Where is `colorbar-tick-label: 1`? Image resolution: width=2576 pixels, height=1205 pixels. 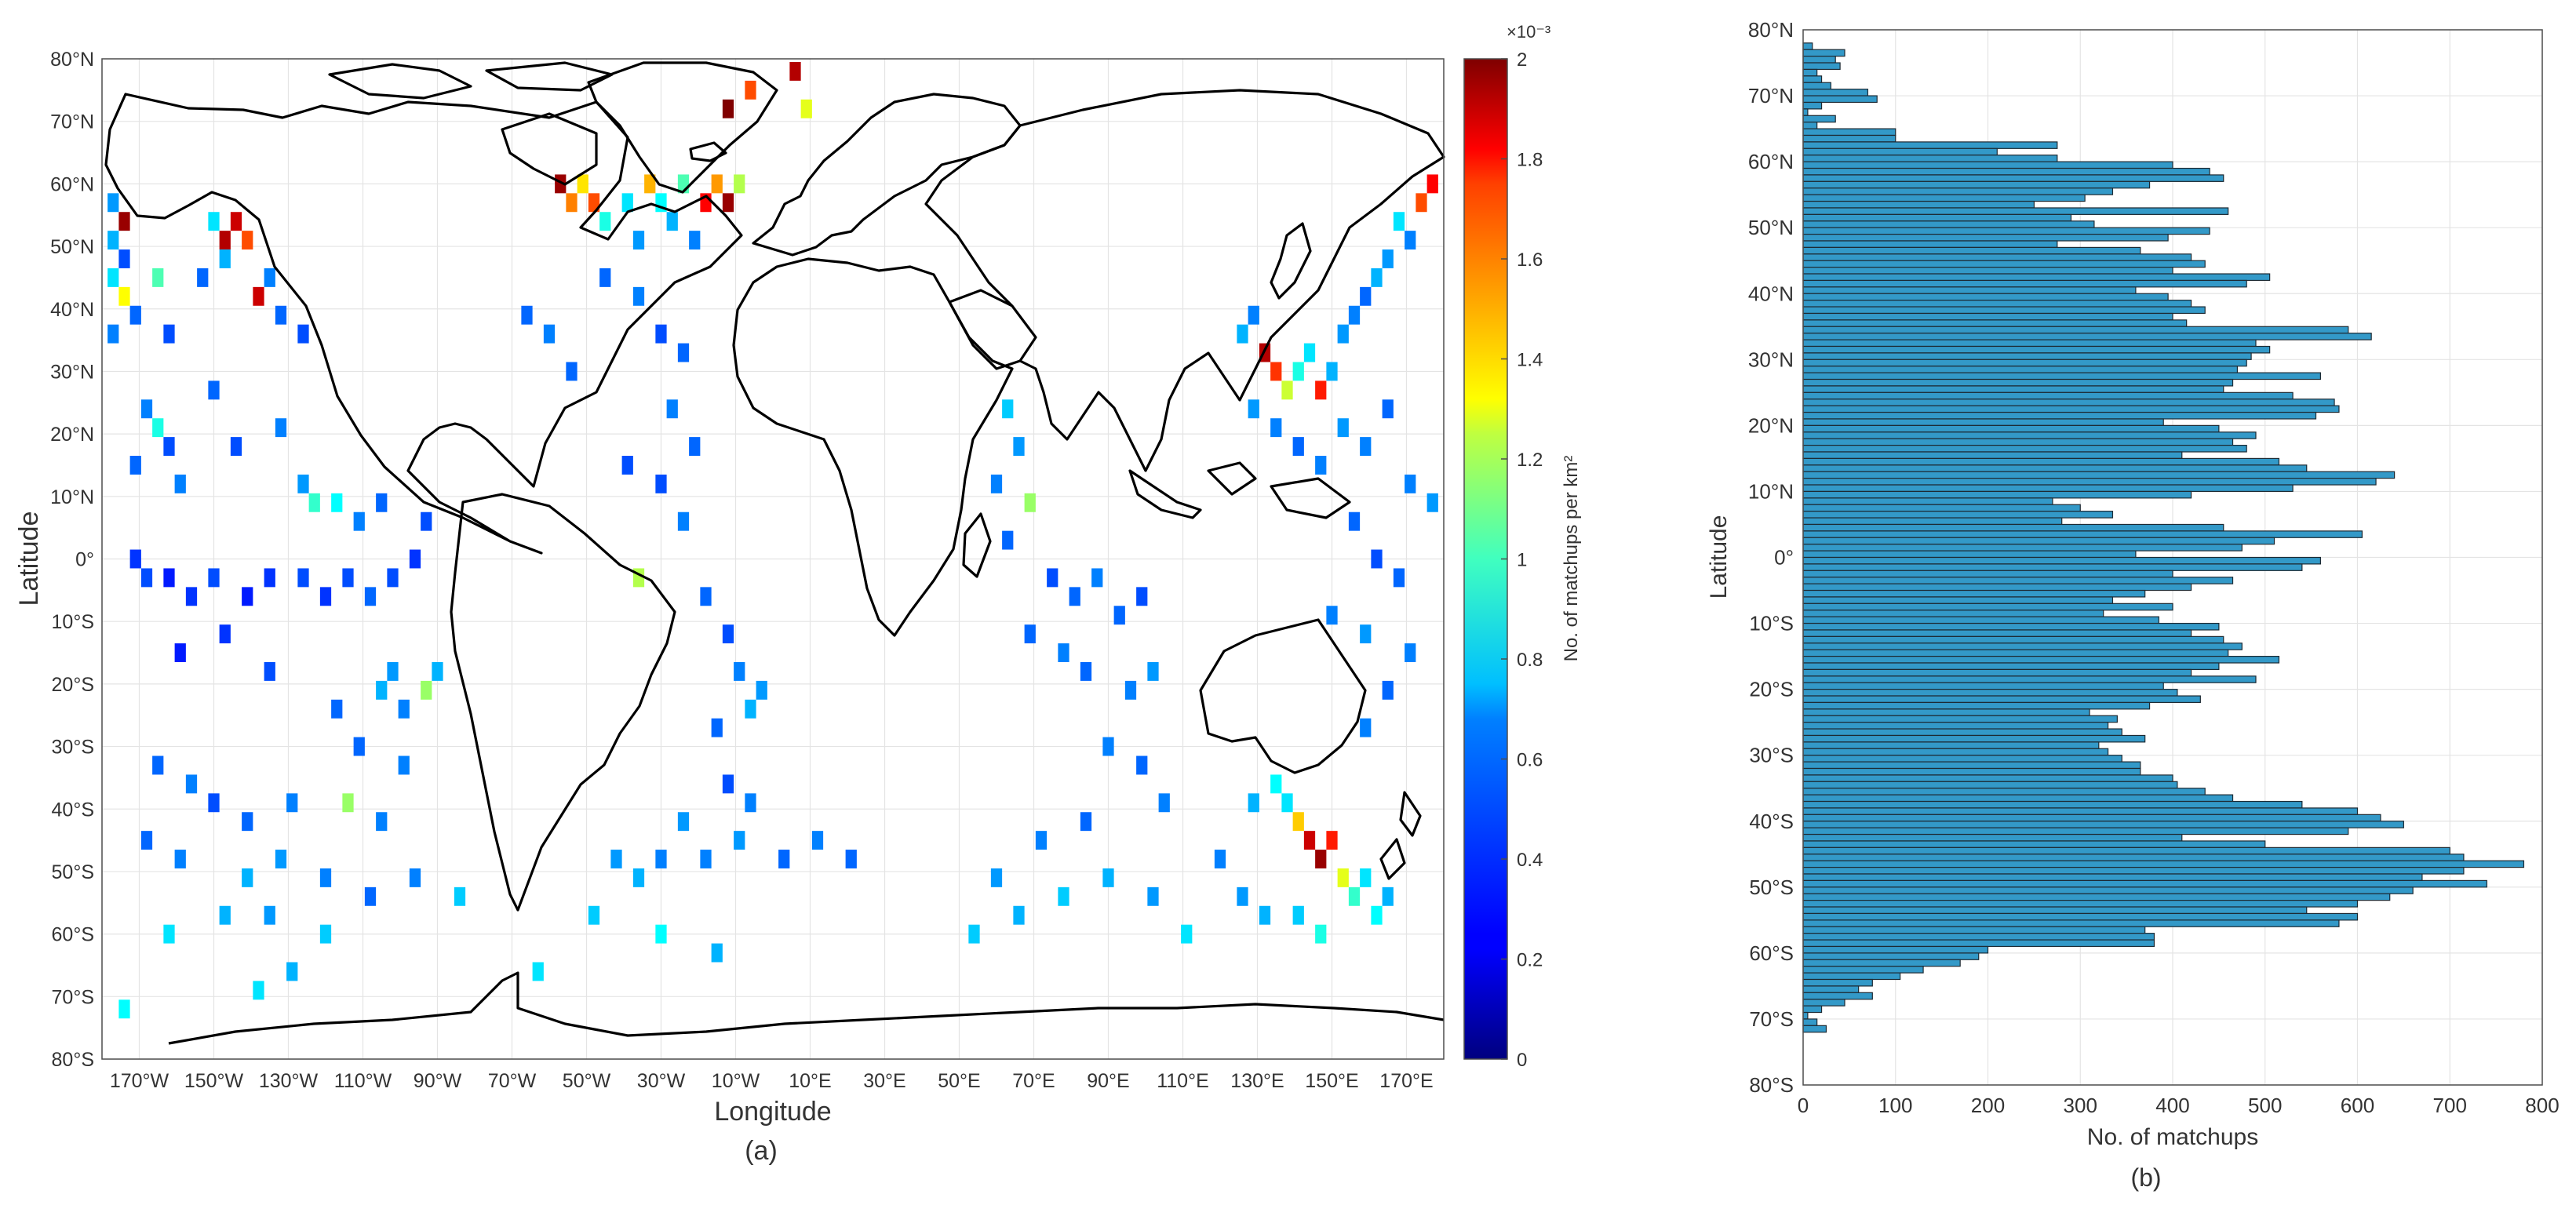 colorbar-tick-label: 1 is located at coordinates (1522, 560).